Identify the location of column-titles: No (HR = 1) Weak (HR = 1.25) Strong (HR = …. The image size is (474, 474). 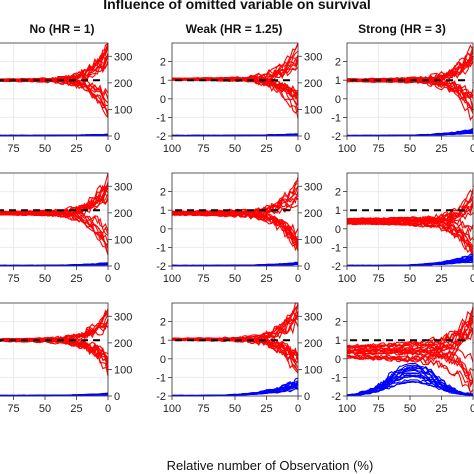
(237, 29).